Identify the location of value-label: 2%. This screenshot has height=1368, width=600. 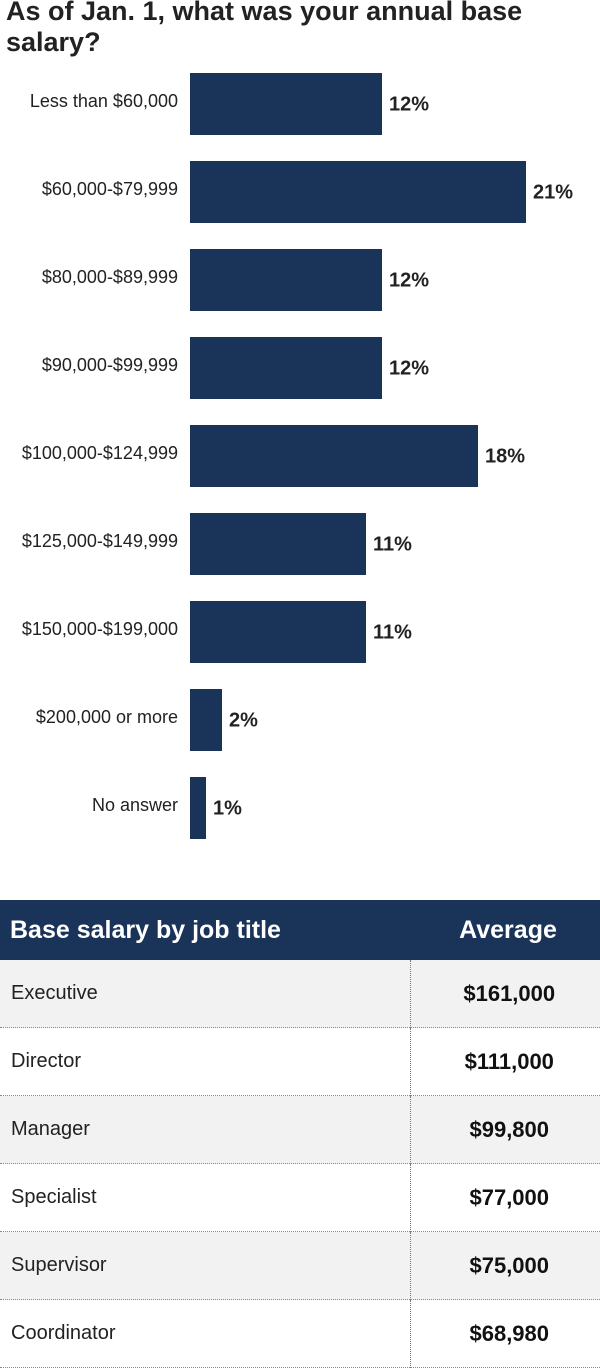
(243, 720).